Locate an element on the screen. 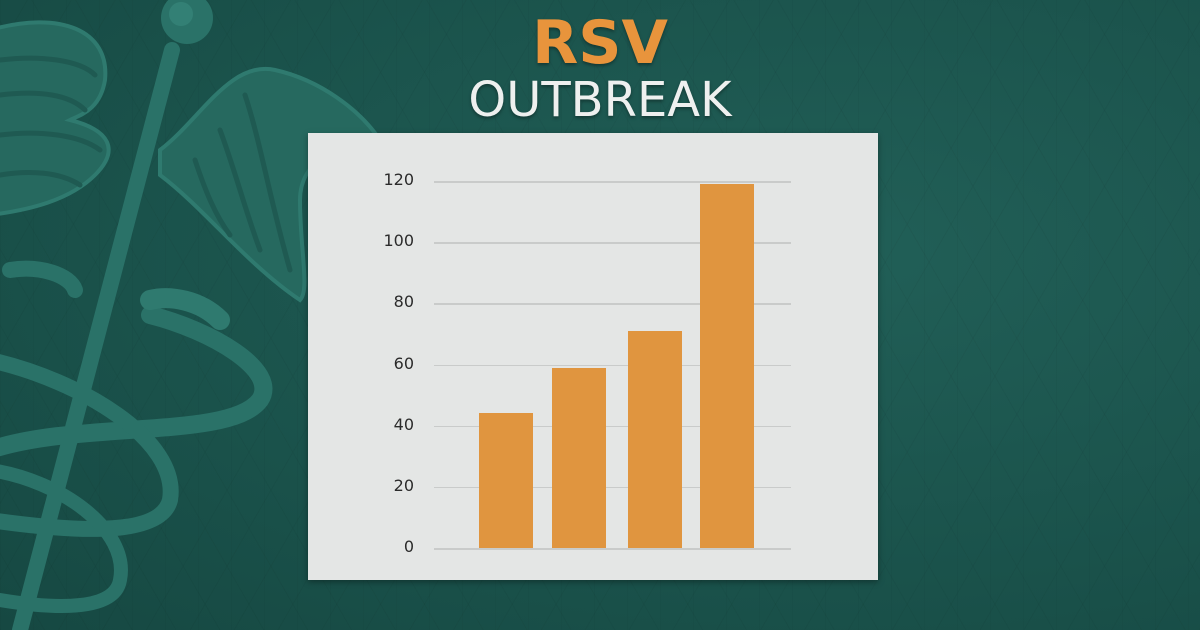 The height and width of the screenshot is (630, 1200). y-tick-label: 20 is located at coordinates (403, 485).